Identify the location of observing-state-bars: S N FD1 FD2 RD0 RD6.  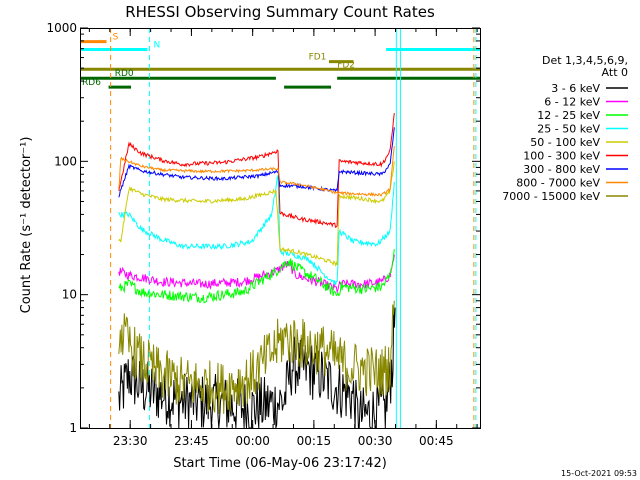
(280, 61).